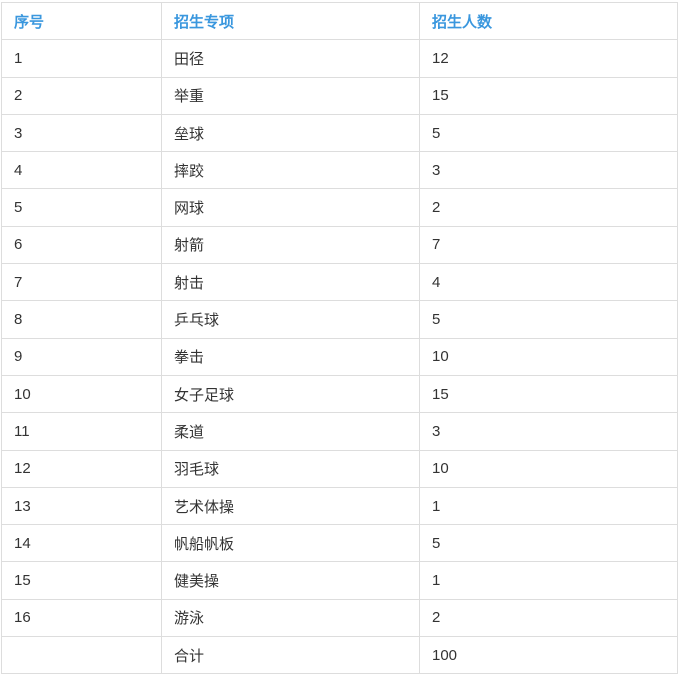 The height and width of the screenshot is (694, 680). I want to click on cell-specialty: 摔跤, so click(290, 170).